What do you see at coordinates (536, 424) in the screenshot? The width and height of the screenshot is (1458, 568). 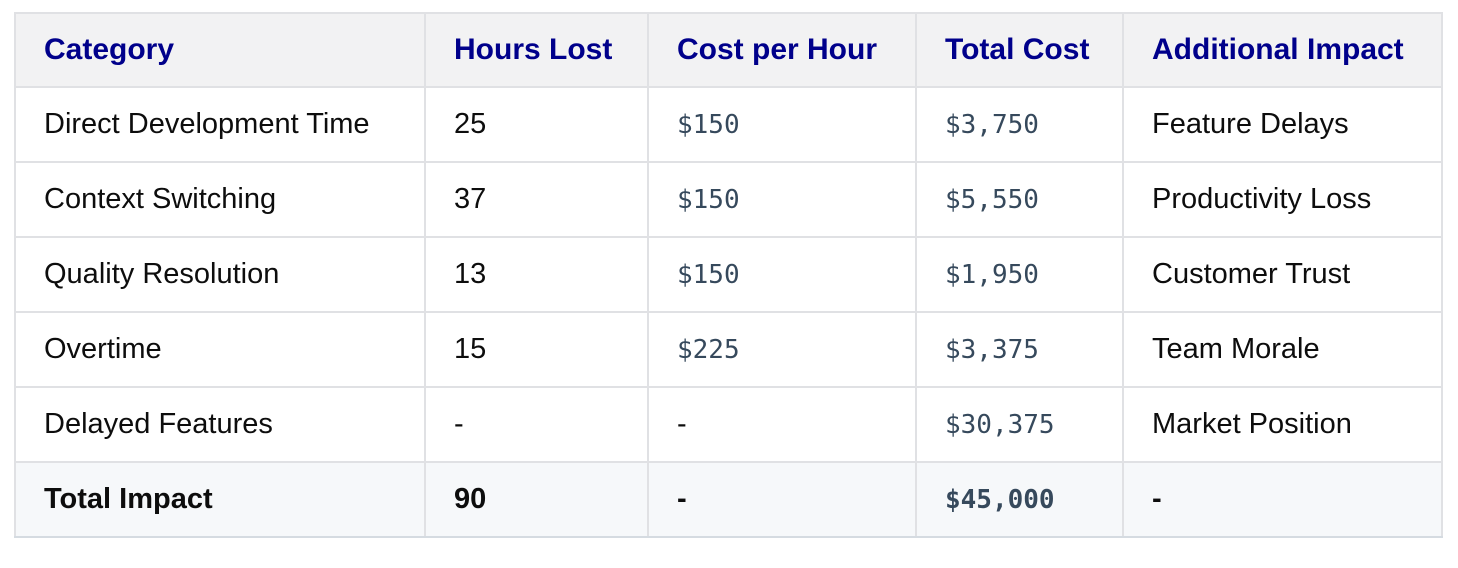 I see `cell-hours-lost: -` at bounding box center [536, 424].